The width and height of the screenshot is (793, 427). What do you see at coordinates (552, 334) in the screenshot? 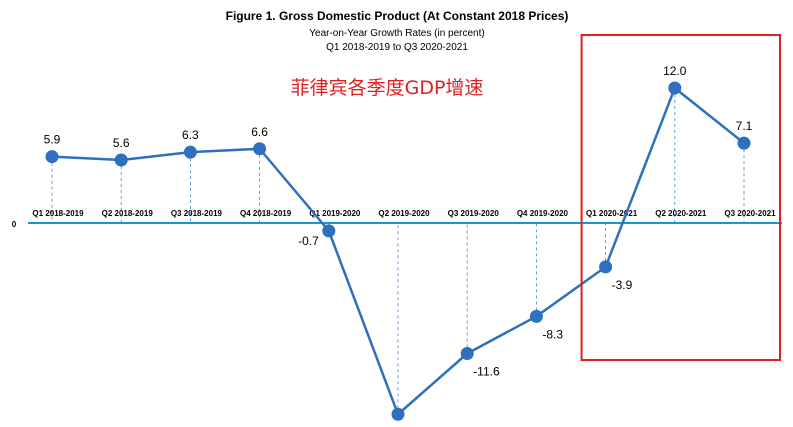
I see `data-label: -8.3` at bounding box center [552, 334].